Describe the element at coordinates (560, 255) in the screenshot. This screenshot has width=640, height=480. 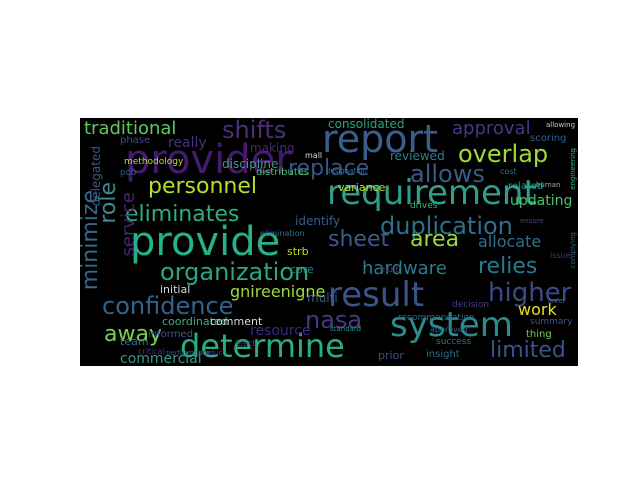
I see `word-issue: issue` at that location.